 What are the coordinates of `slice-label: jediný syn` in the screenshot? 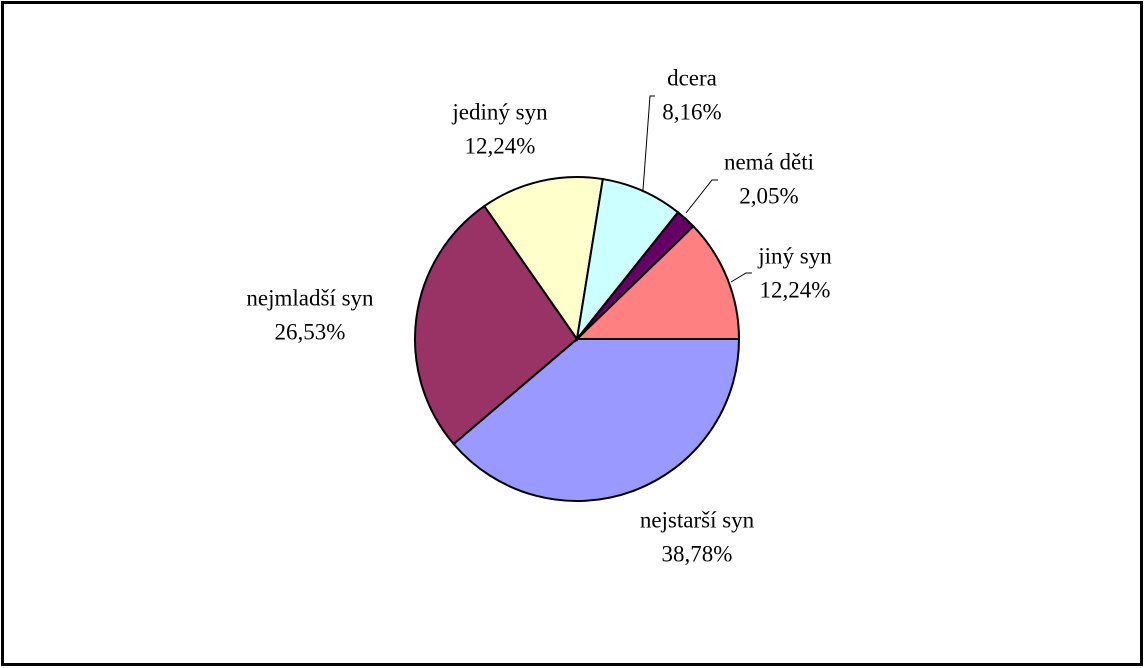 It's located at (499, 111).